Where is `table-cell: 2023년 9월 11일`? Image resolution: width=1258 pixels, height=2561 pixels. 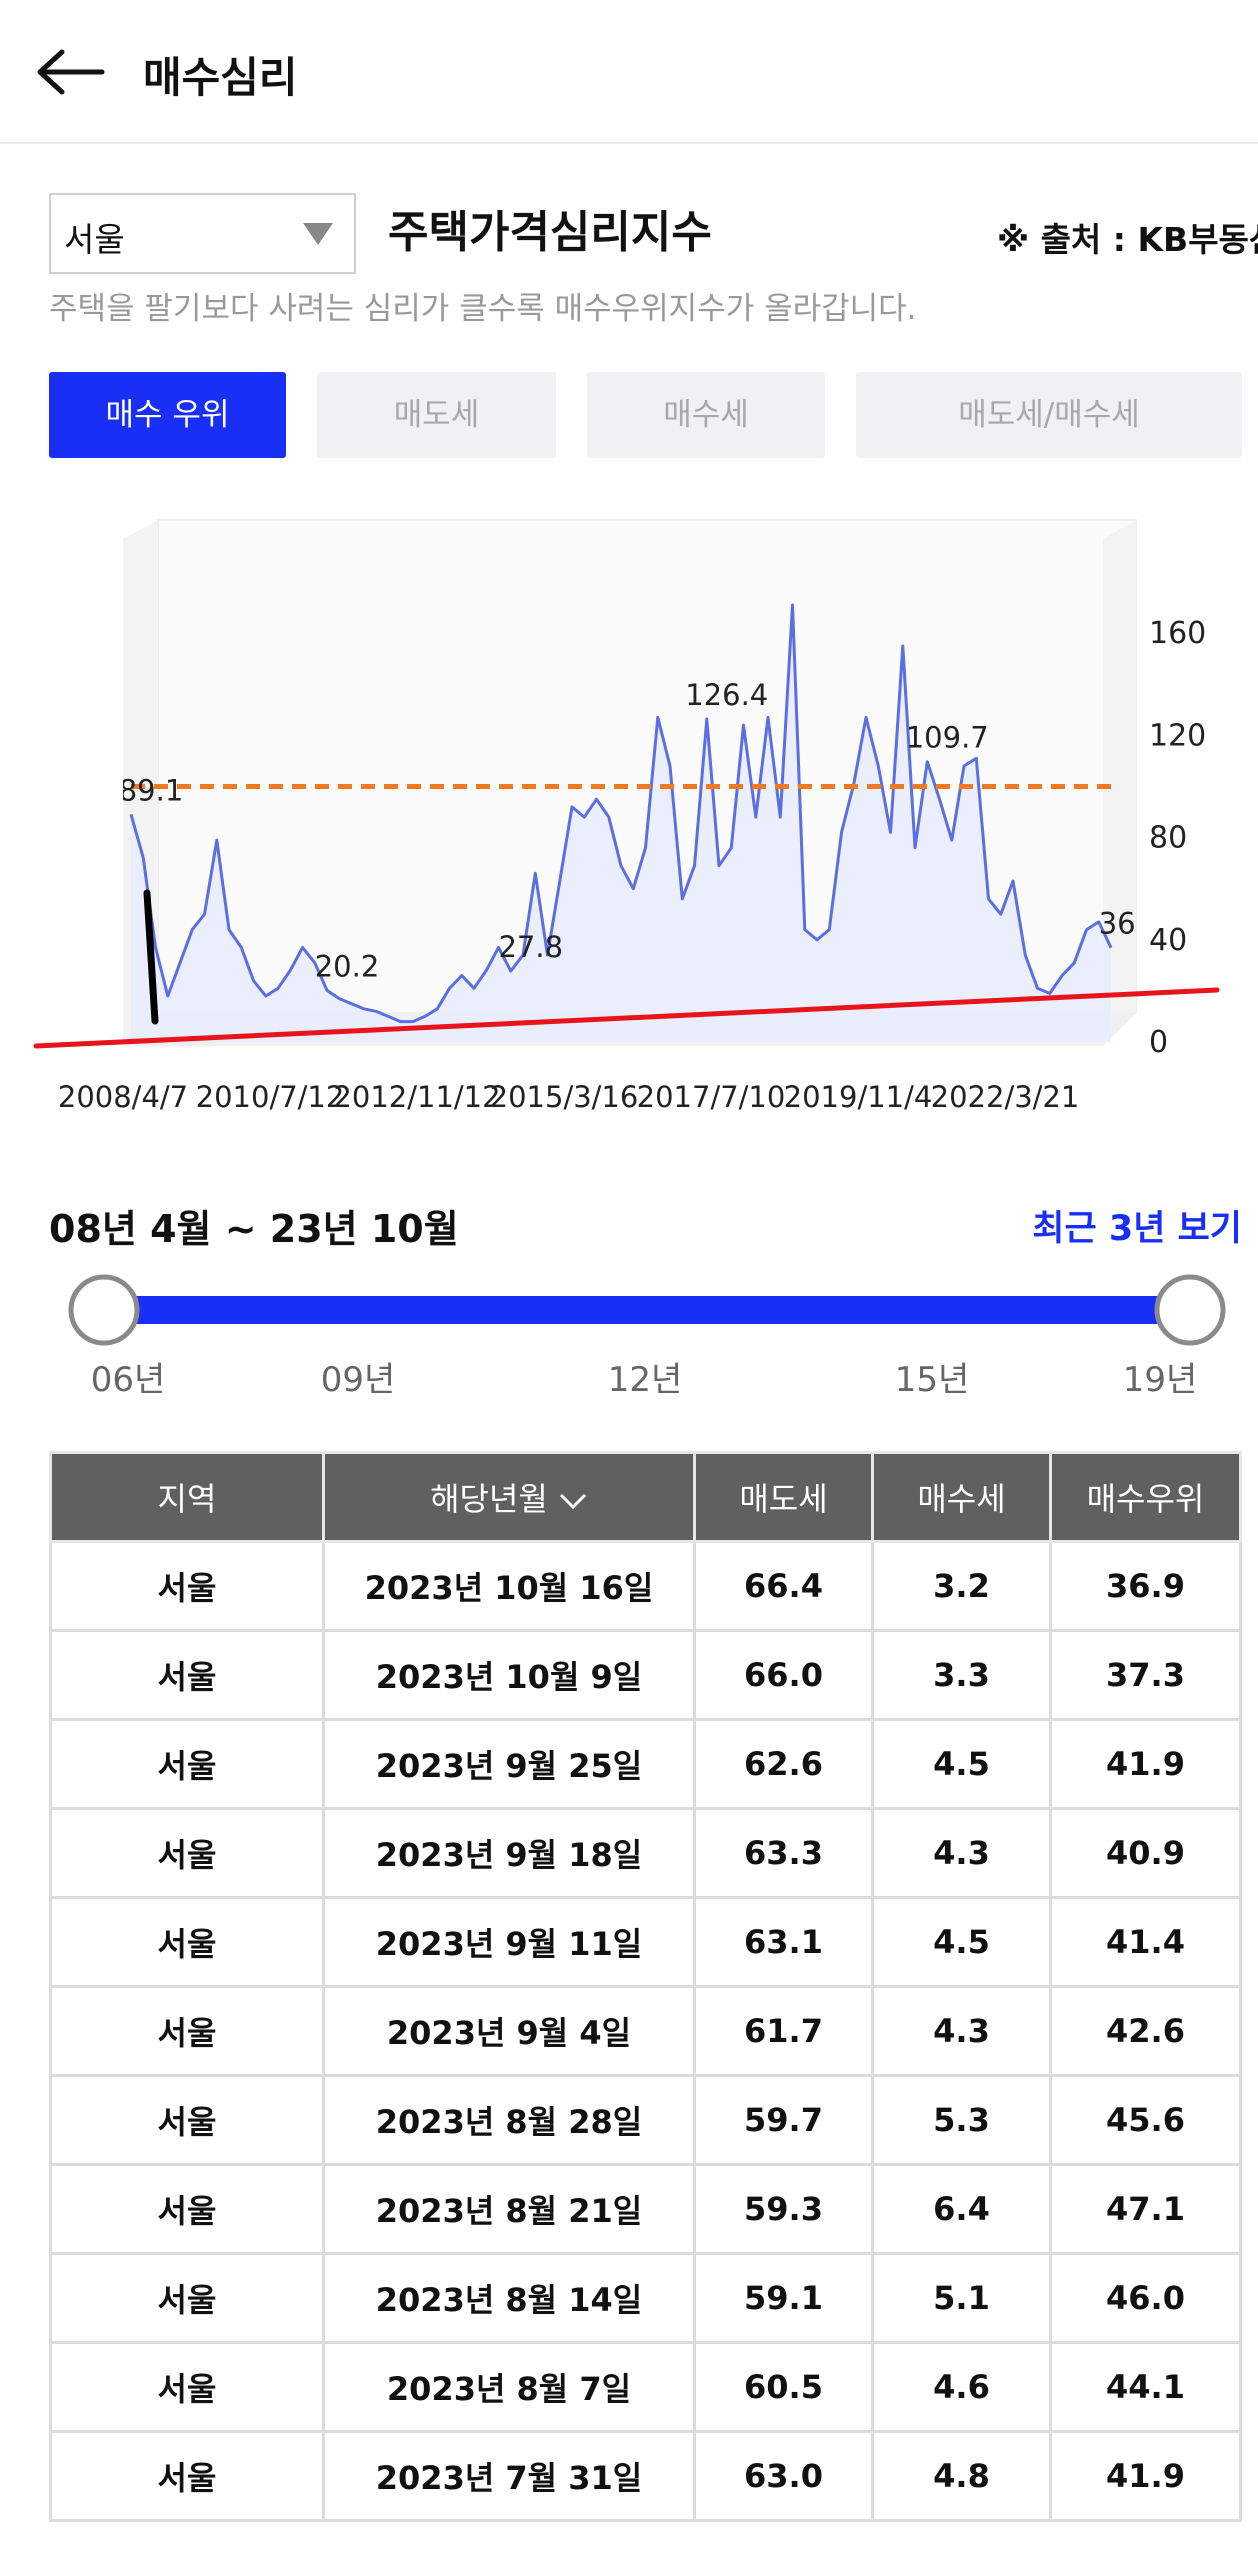 table-cell: 2023년 9월 11일 is located at coordinates (509, 1942).